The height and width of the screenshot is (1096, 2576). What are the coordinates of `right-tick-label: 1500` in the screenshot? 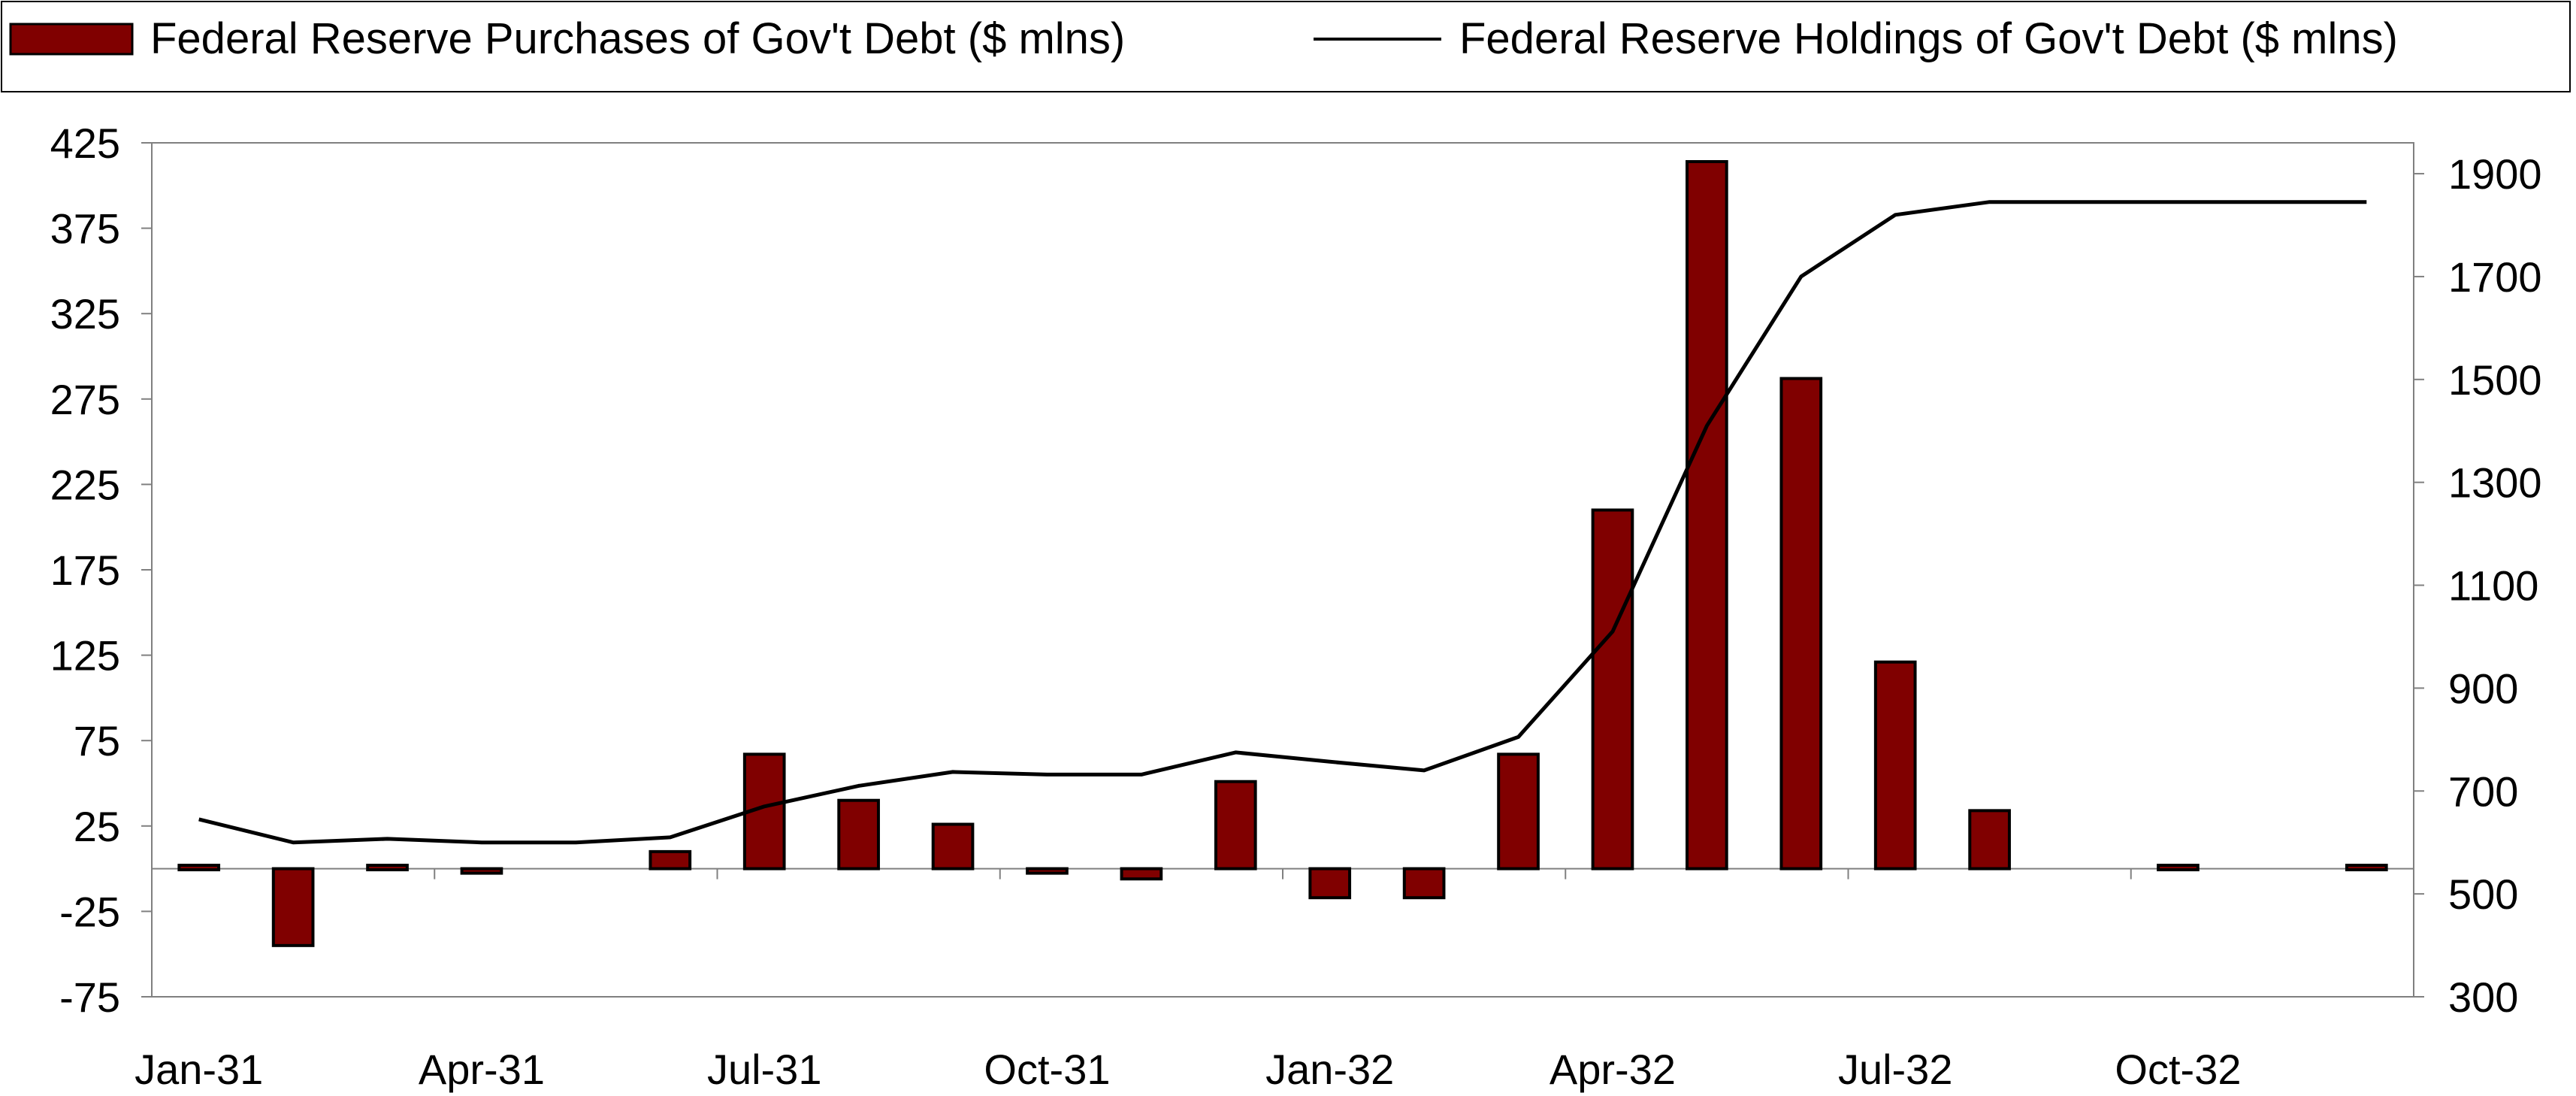 It's located at (2495, 380).